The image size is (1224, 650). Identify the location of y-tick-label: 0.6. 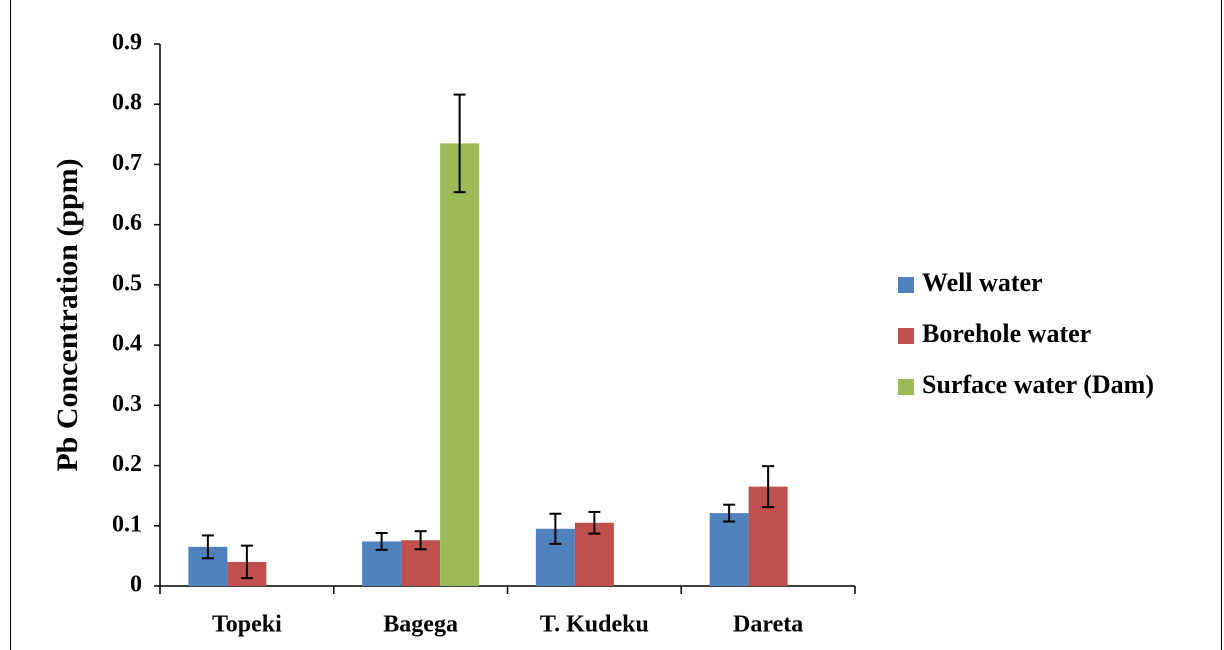
(127, 223).